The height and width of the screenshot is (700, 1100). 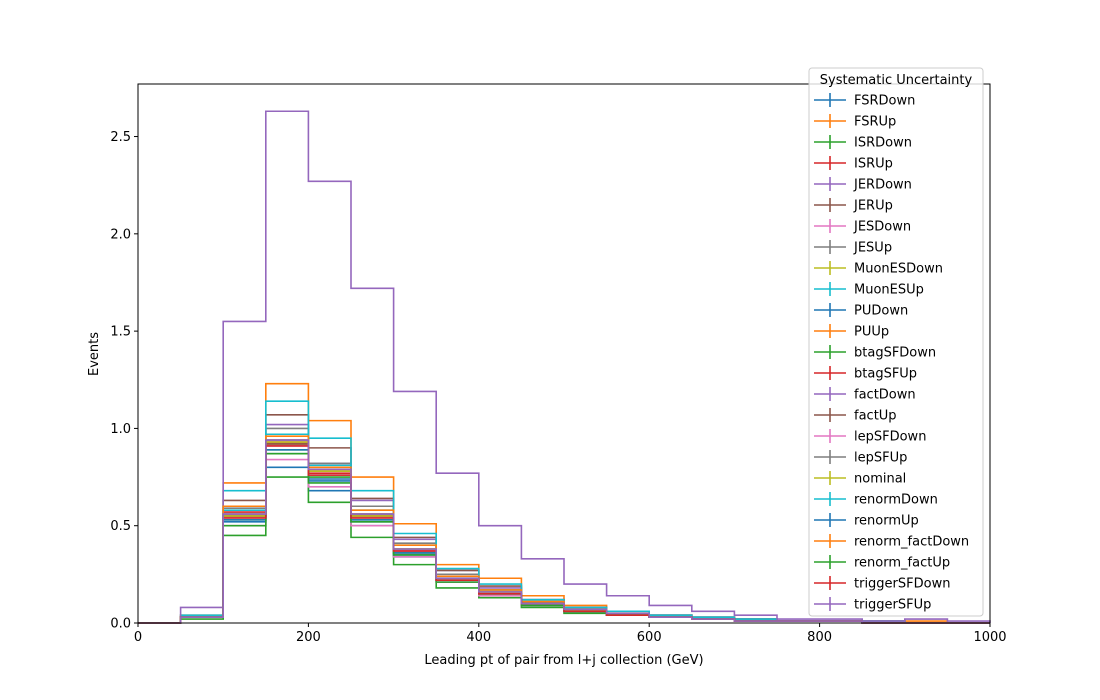 I want to click on legend-label: FSRUp, so click(x=875, y=122).